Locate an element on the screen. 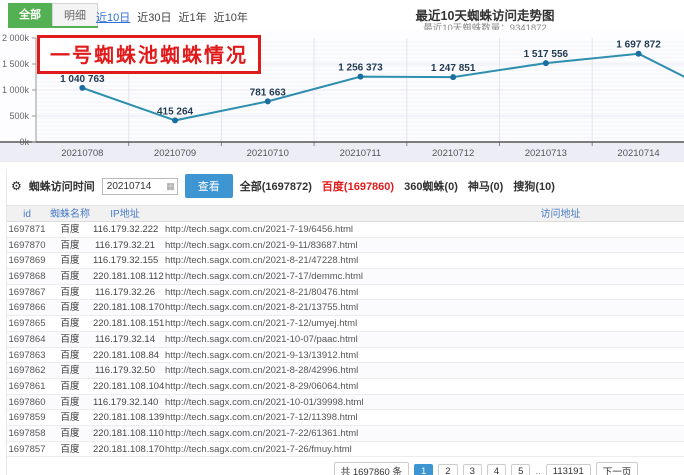 The height and width of the screenshot is (475, 684). date-box: ▦ is located at coordinates (139, 186).